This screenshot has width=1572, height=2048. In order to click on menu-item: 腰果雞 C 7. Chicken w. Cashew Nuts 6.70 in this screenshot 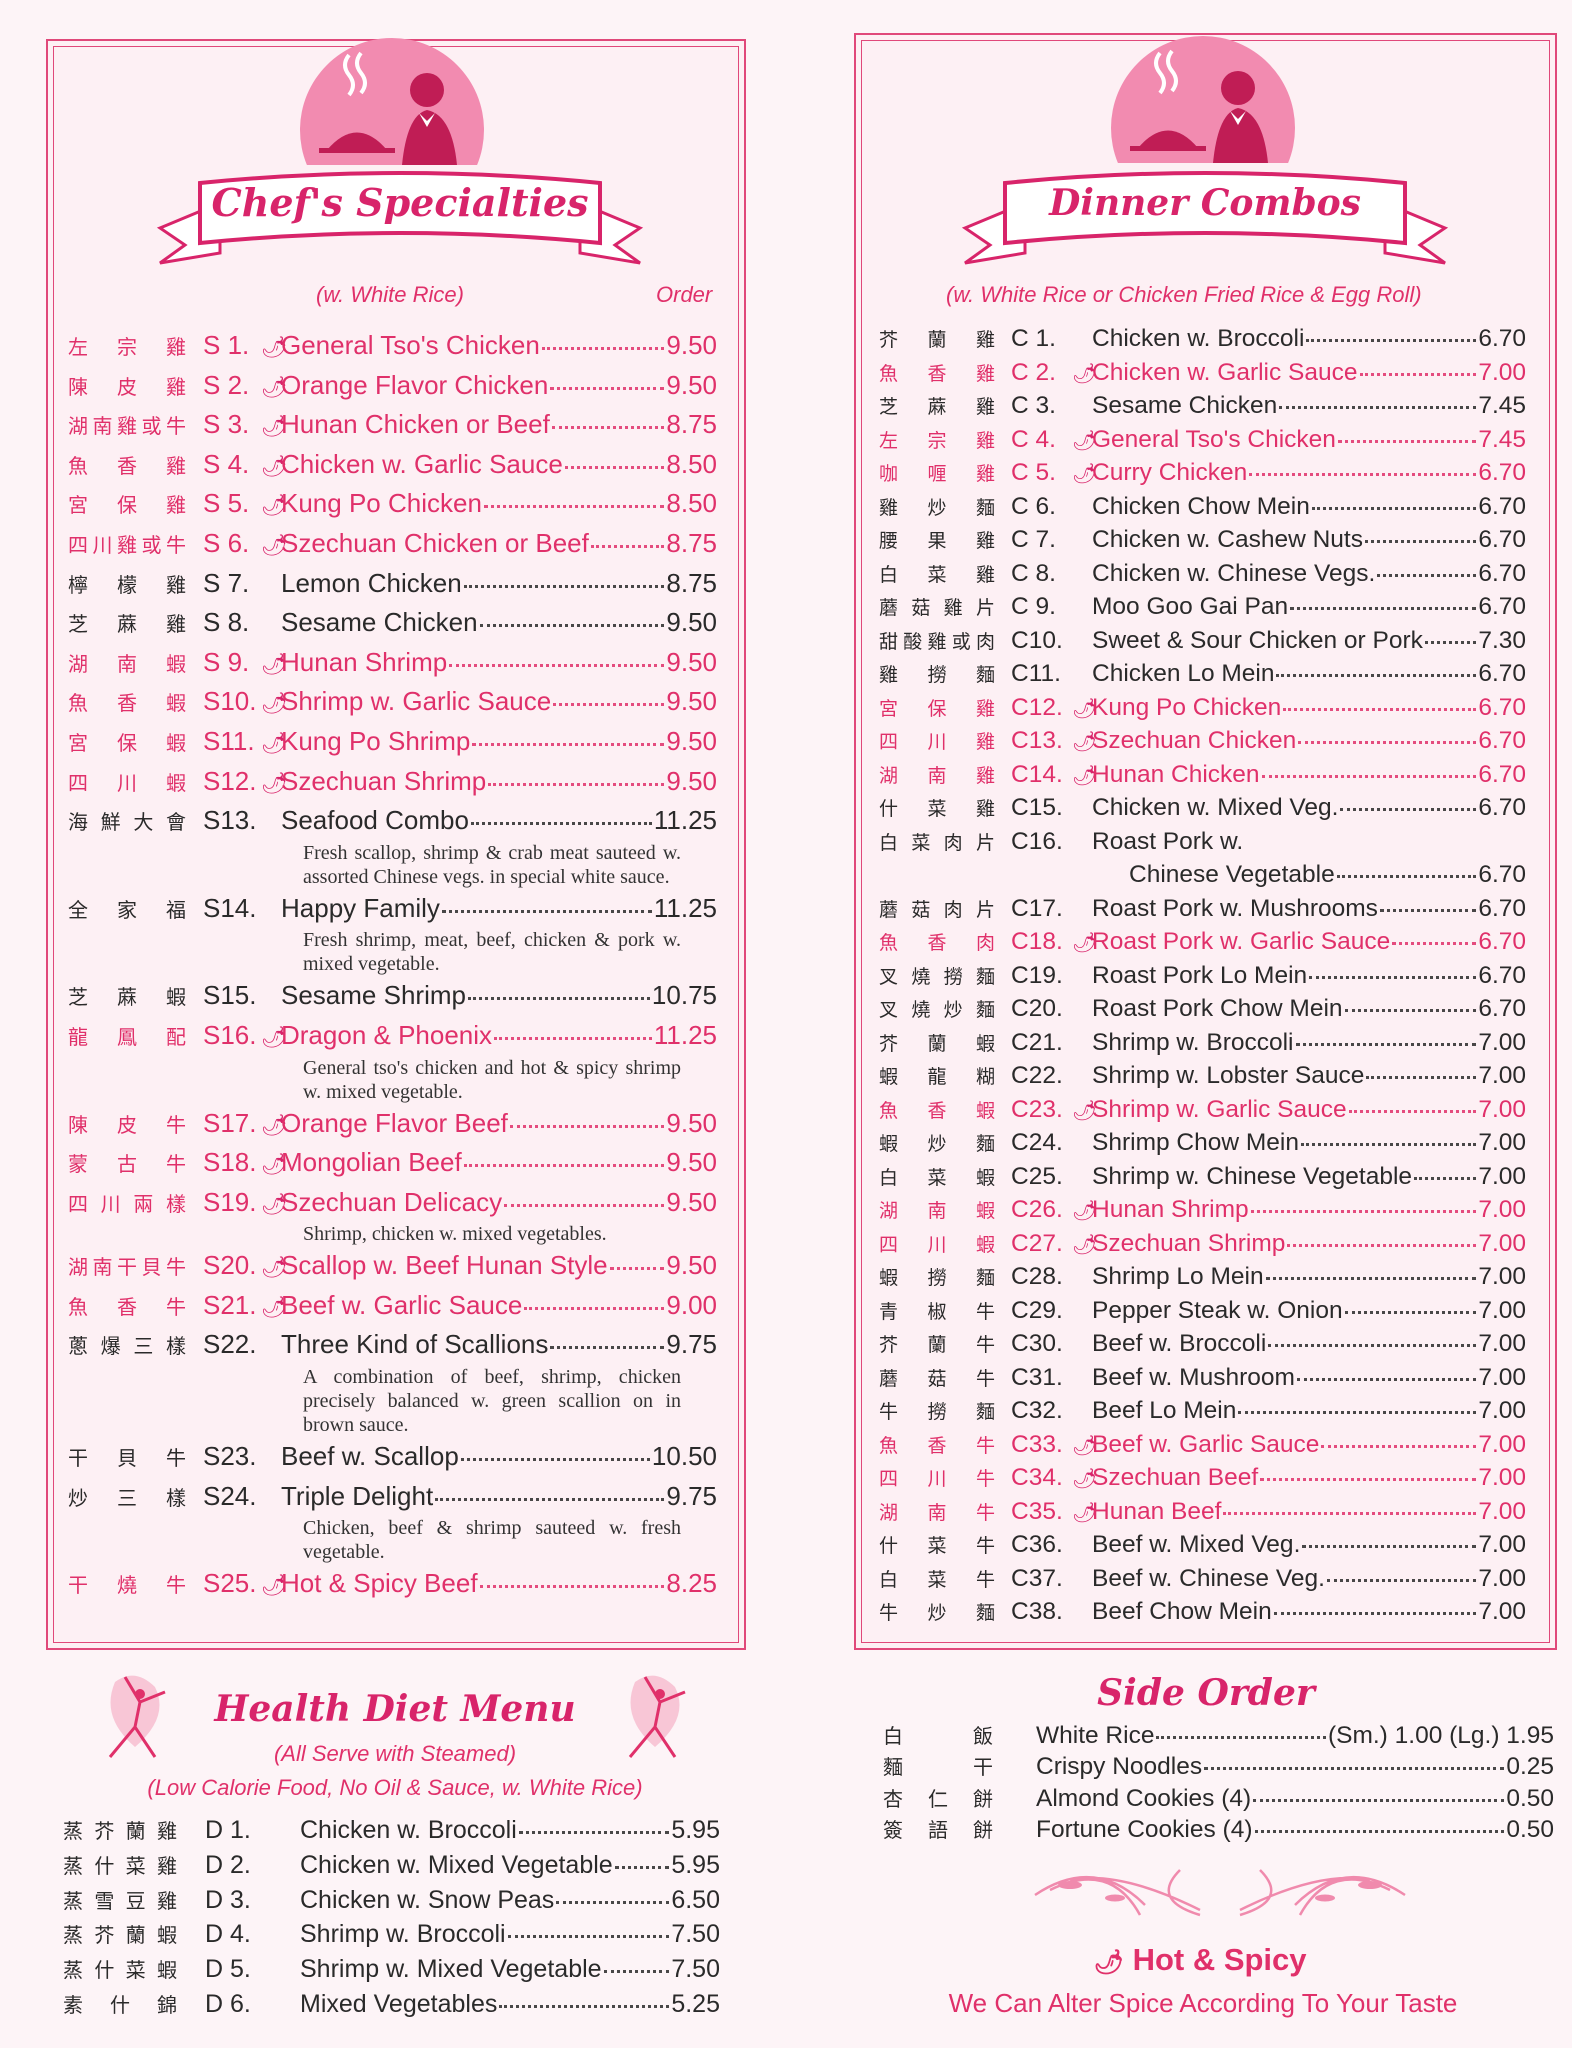, I will do `click(1202, 540)`.